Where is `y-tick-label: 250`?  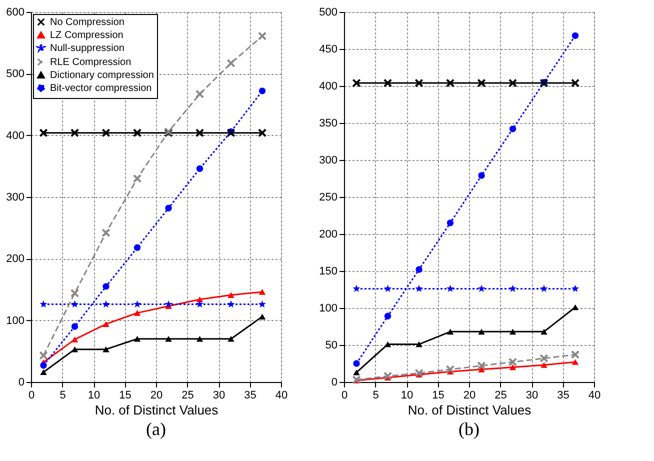
y-tick-label: 250 is located at coordinates (328, 198).